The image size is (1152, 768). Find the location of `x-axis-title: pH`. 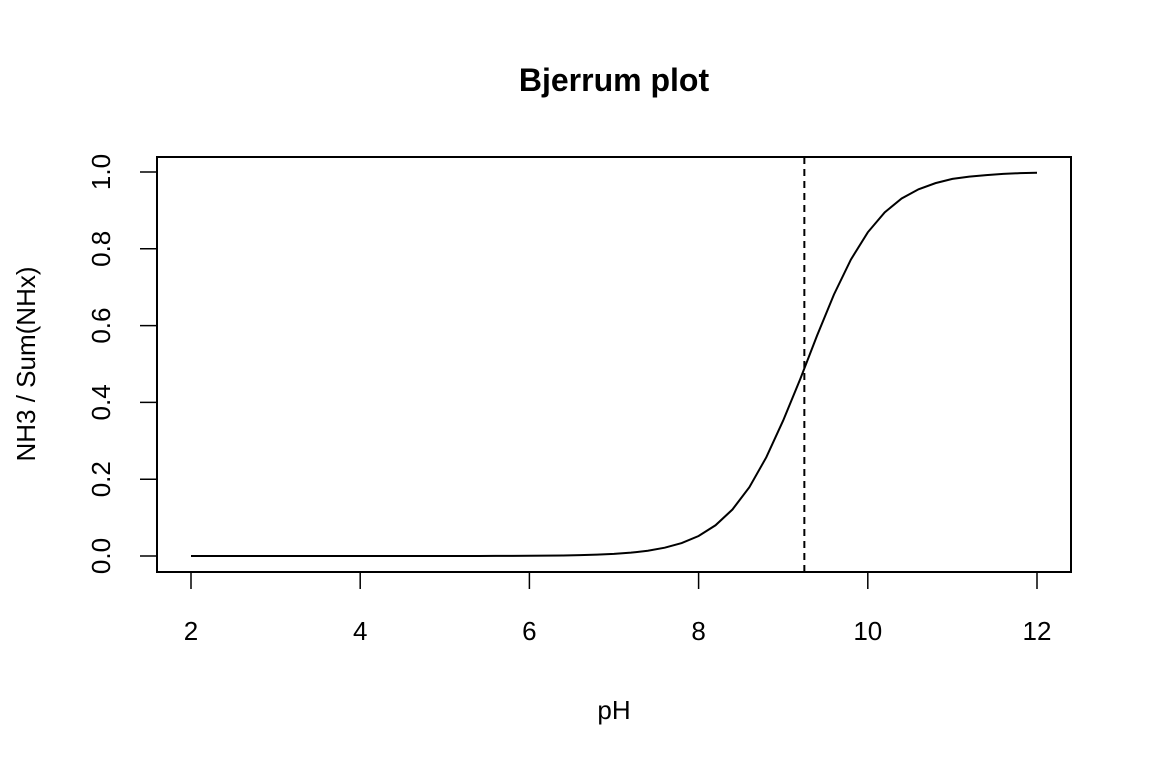

x-axis-title: pH is located at coordinates (613, 710).